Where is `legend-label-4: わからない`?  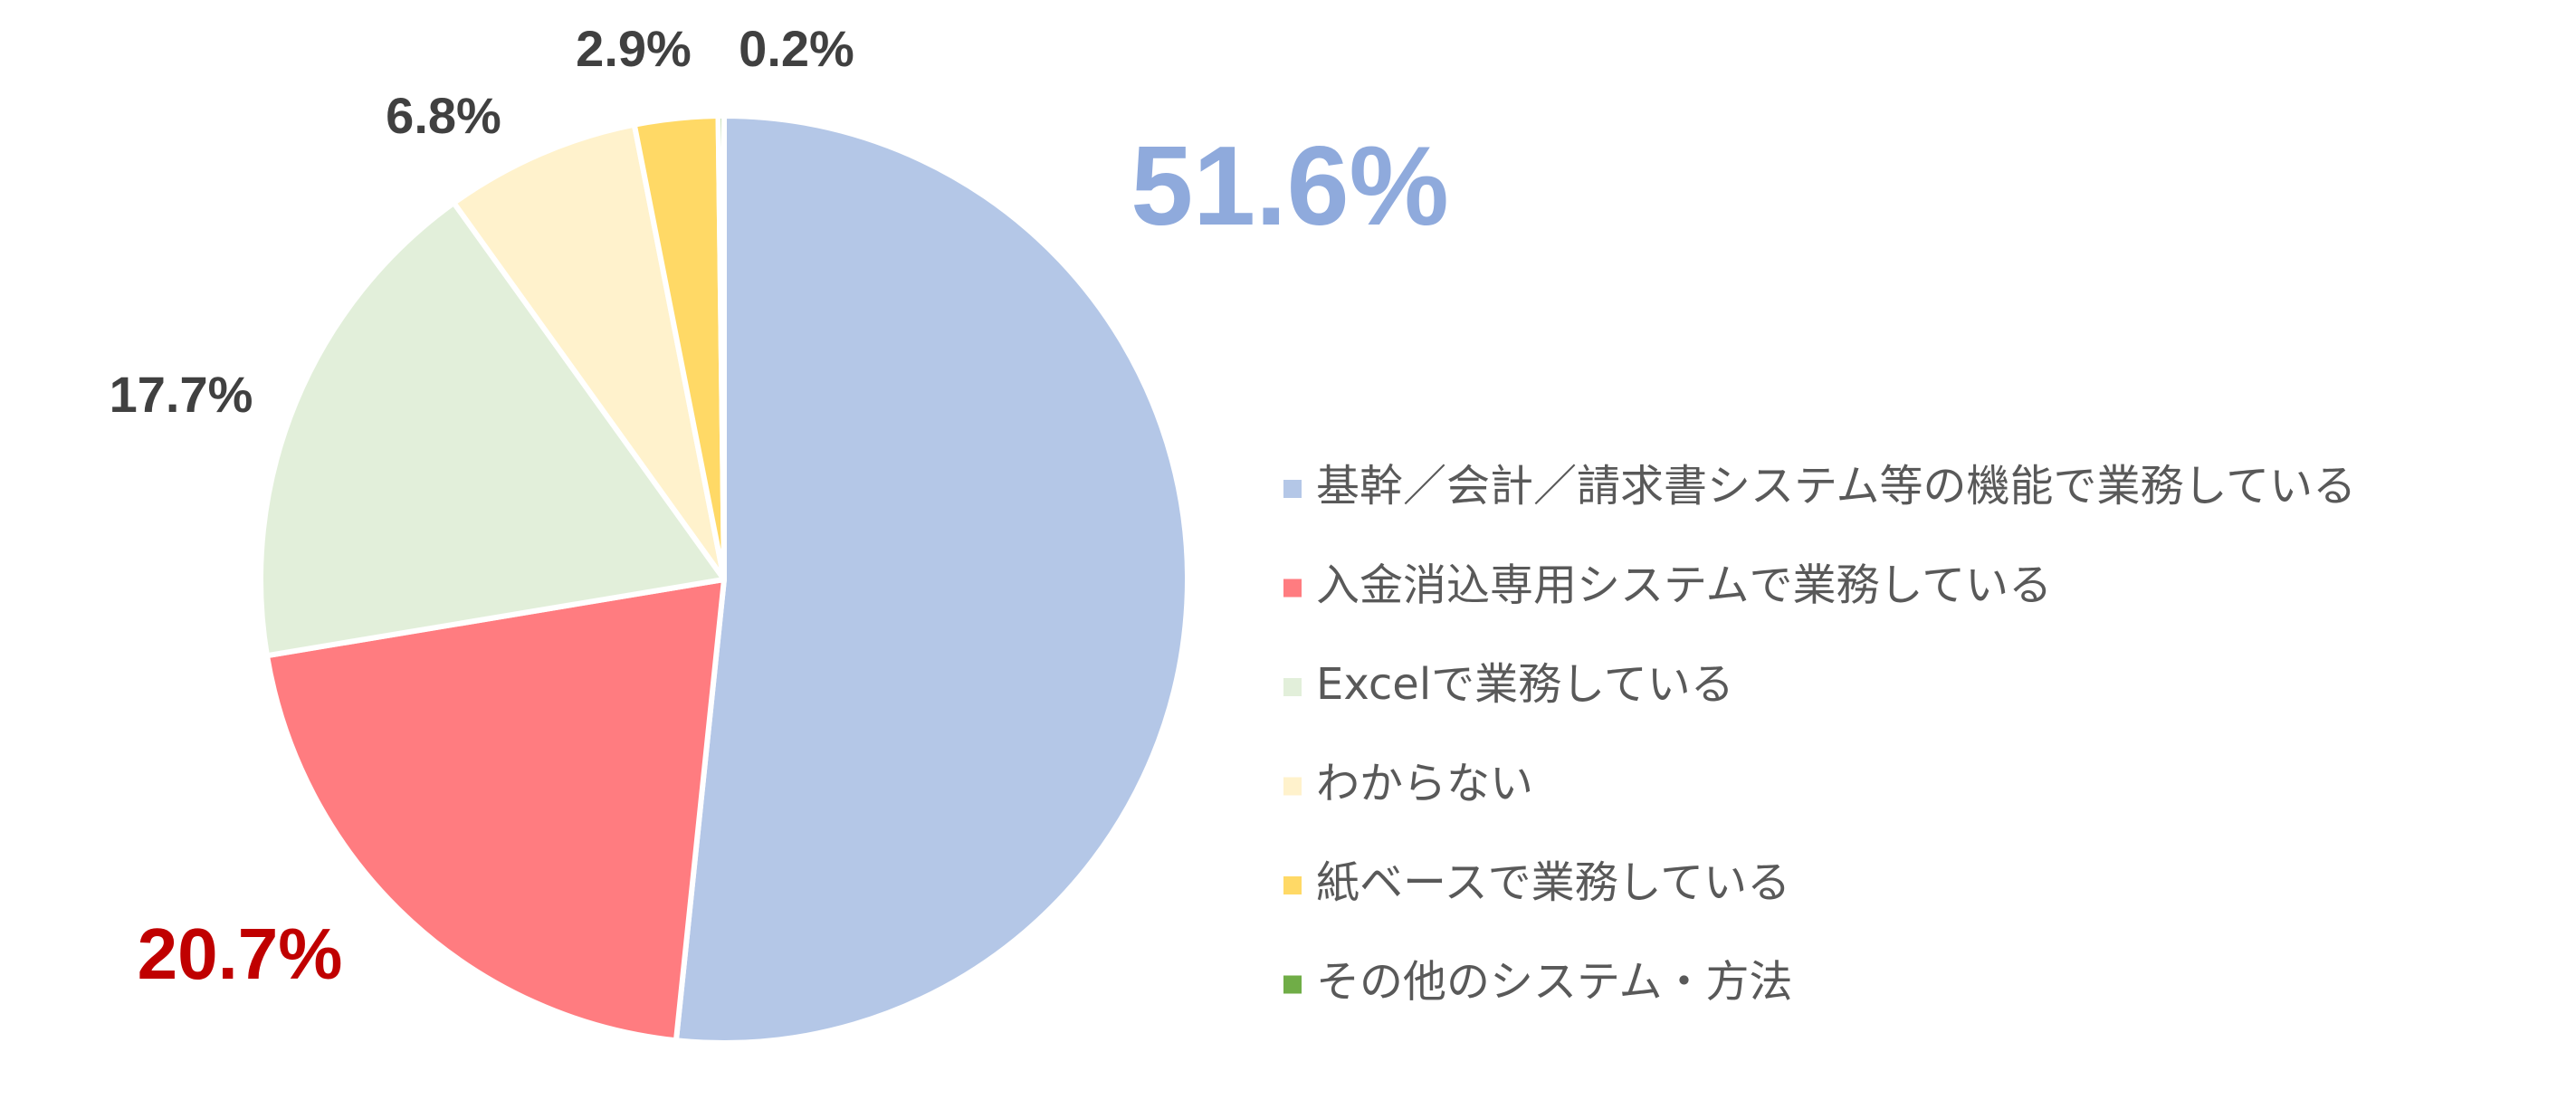
legend-label-4: わからない is located at coordinates (1425, 784).